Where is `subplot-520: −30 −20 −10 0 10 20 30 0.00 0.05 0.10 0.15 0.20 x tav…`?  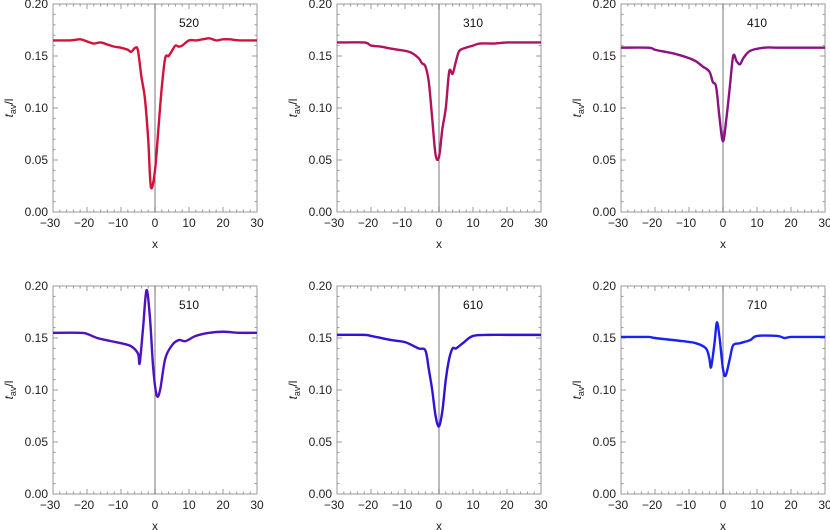
subplot-520: −30 −20 −10 0 10 20 30 0.00 0.05 0.10 0.15 0.20 x tav… is located at coordinates (133, 125).